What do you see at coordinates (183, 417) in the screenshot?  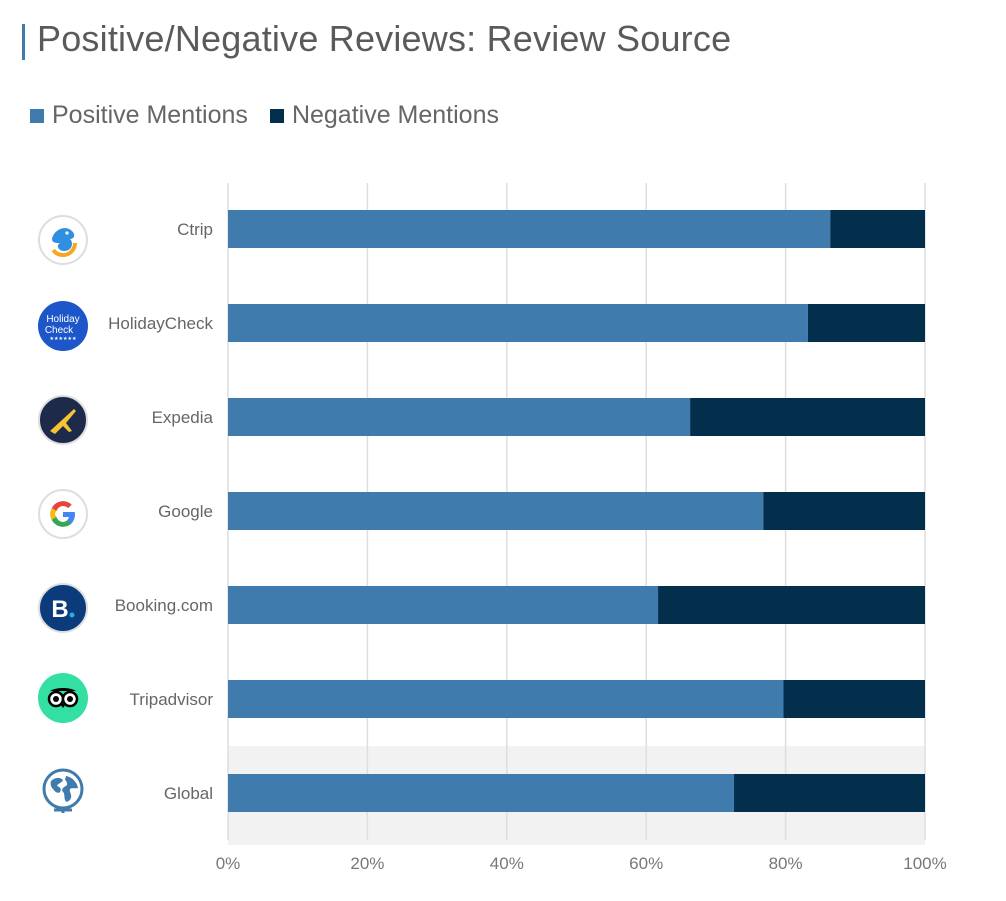 I see `category-label-expedia: Expedia` at bounding box center [183, 417].